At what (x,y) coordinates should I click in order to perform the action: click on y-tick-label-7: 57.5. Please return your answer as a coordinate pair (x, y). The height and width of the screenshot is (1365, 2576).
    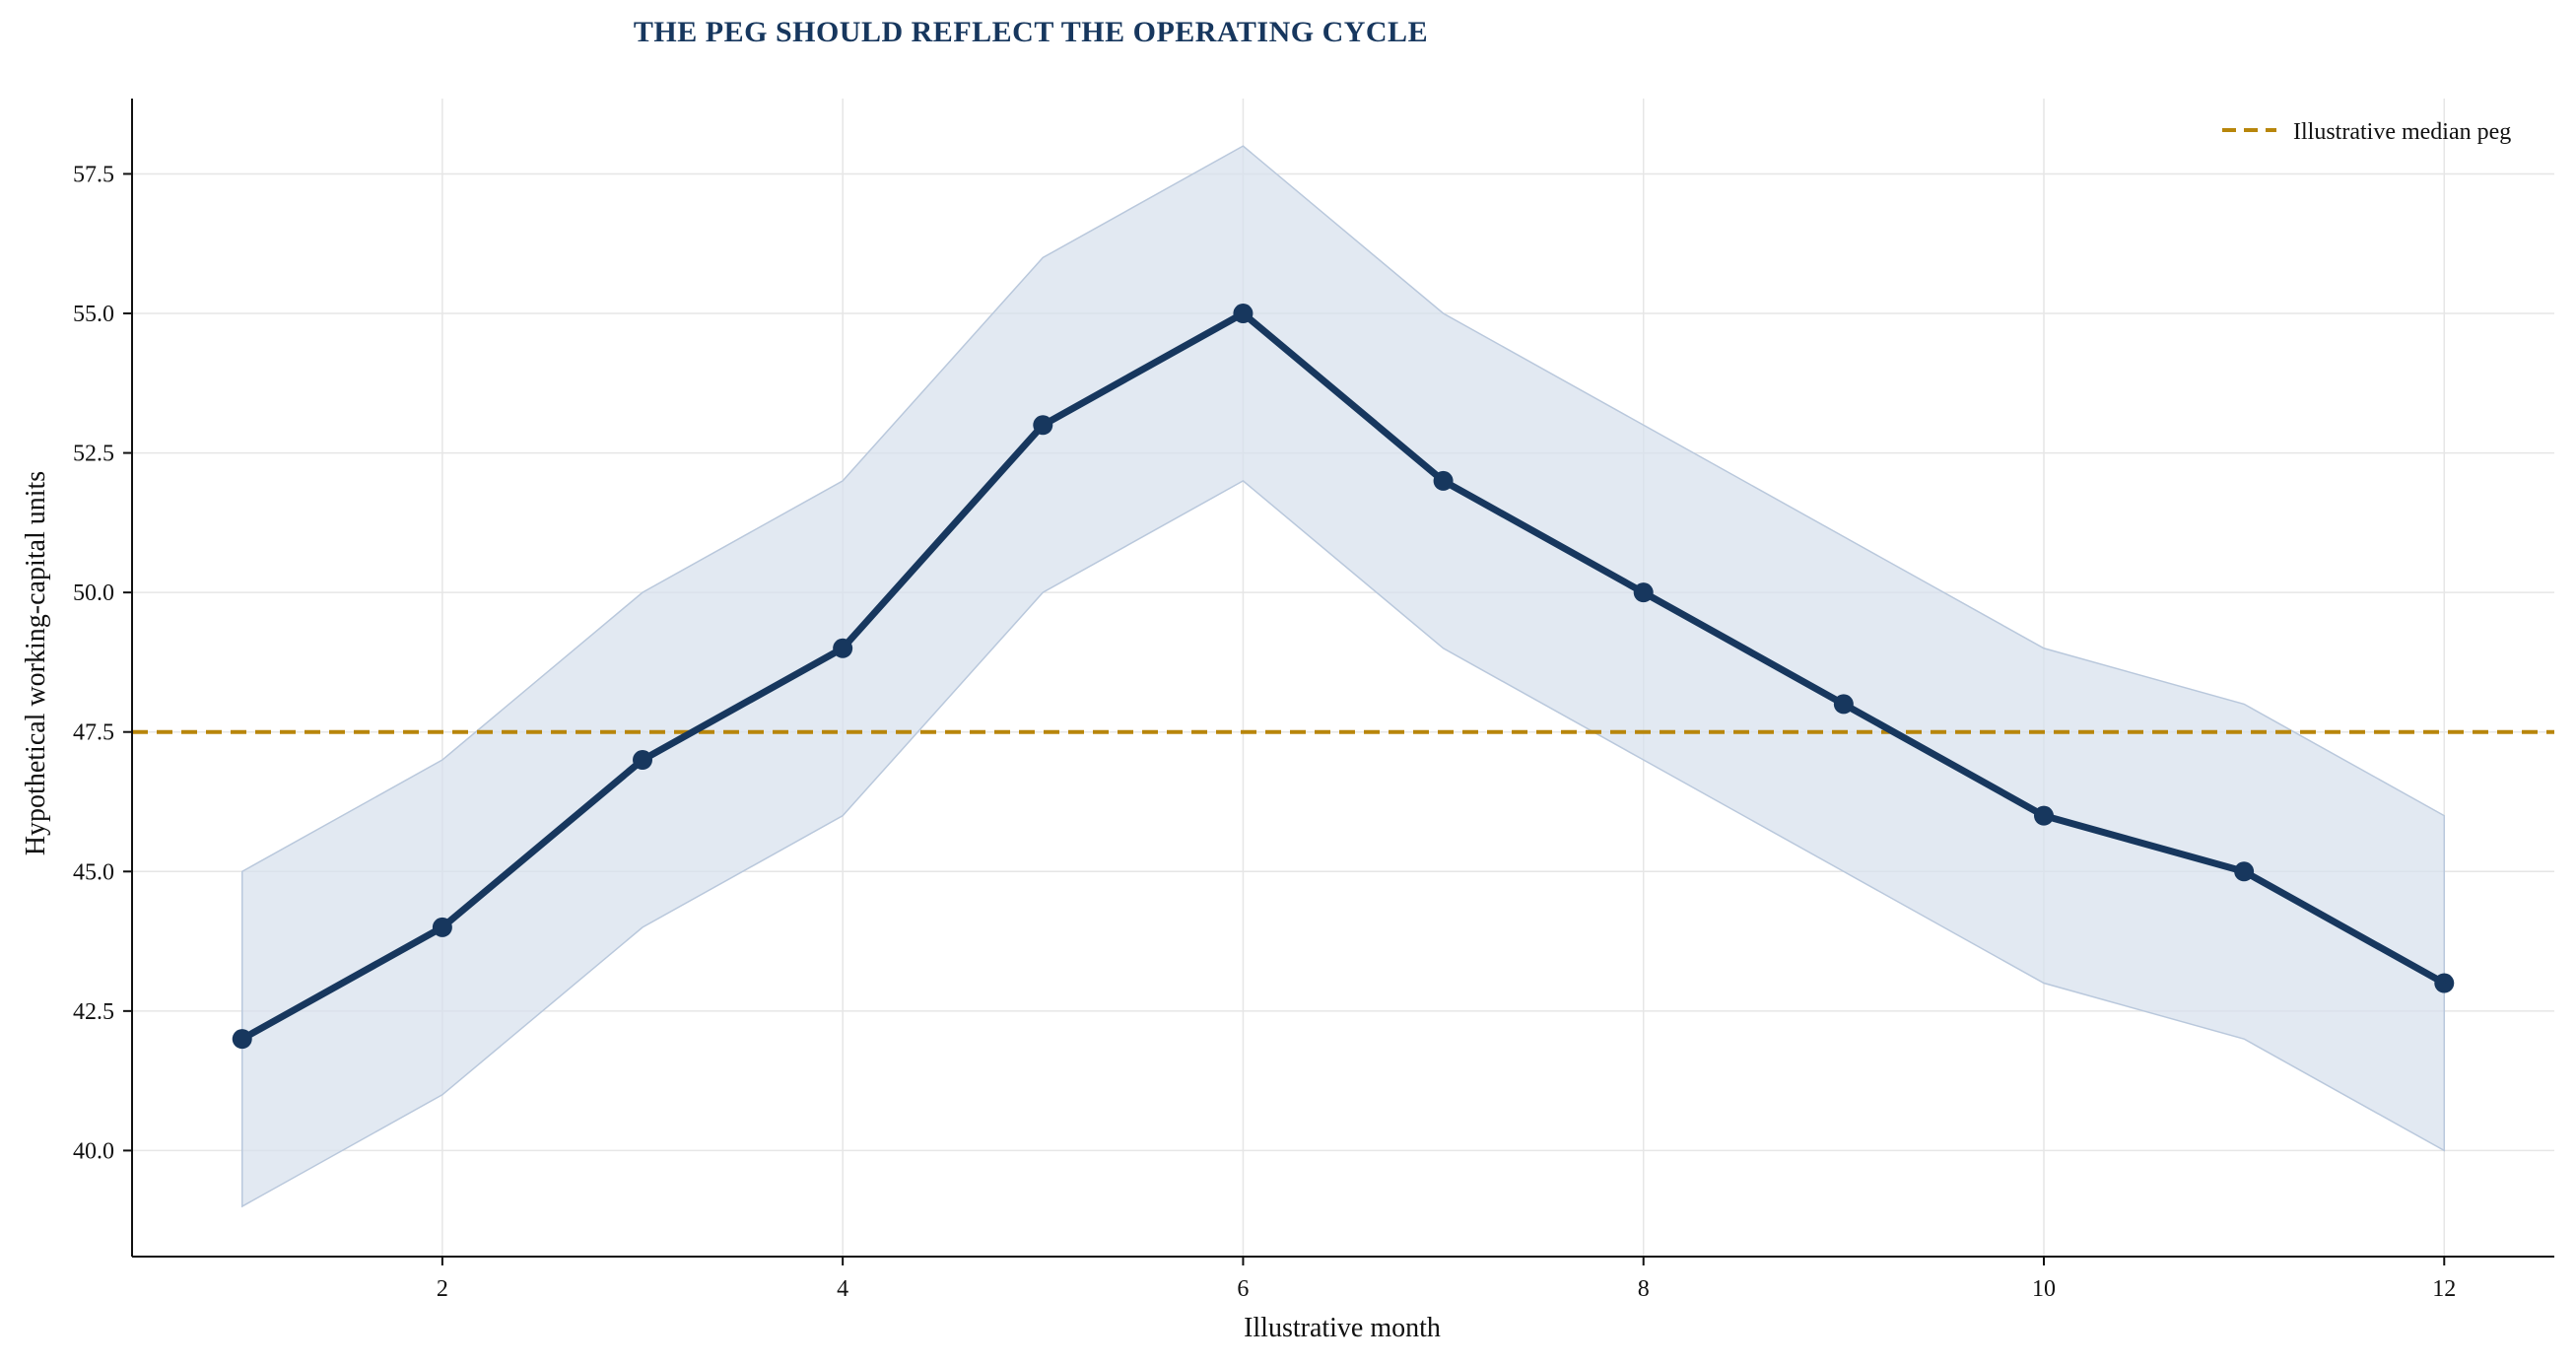
    Looking at the image, I should click on (93, 174).